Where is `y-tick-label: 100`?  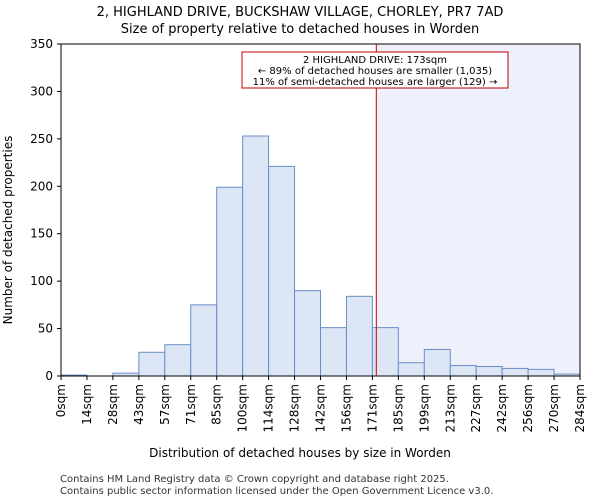 y-tick-label: 100 is located at coordinates (41, 281).